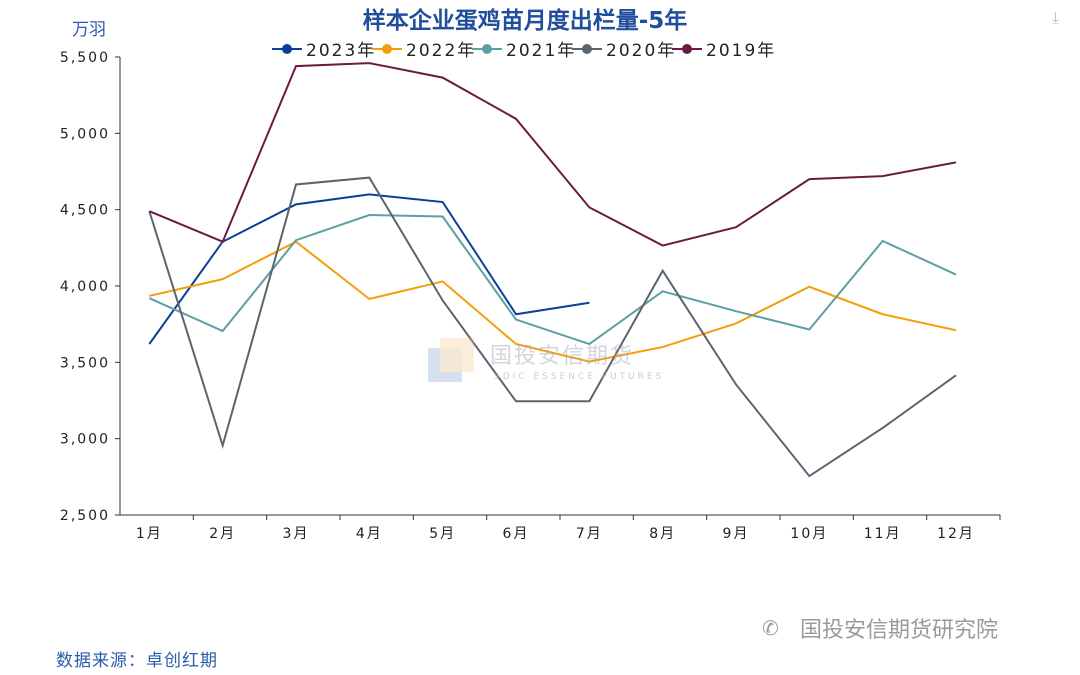 The height and width of the screenshot is (675, 1080). I want to click on legend-label: 2022年, so click(441, 51).